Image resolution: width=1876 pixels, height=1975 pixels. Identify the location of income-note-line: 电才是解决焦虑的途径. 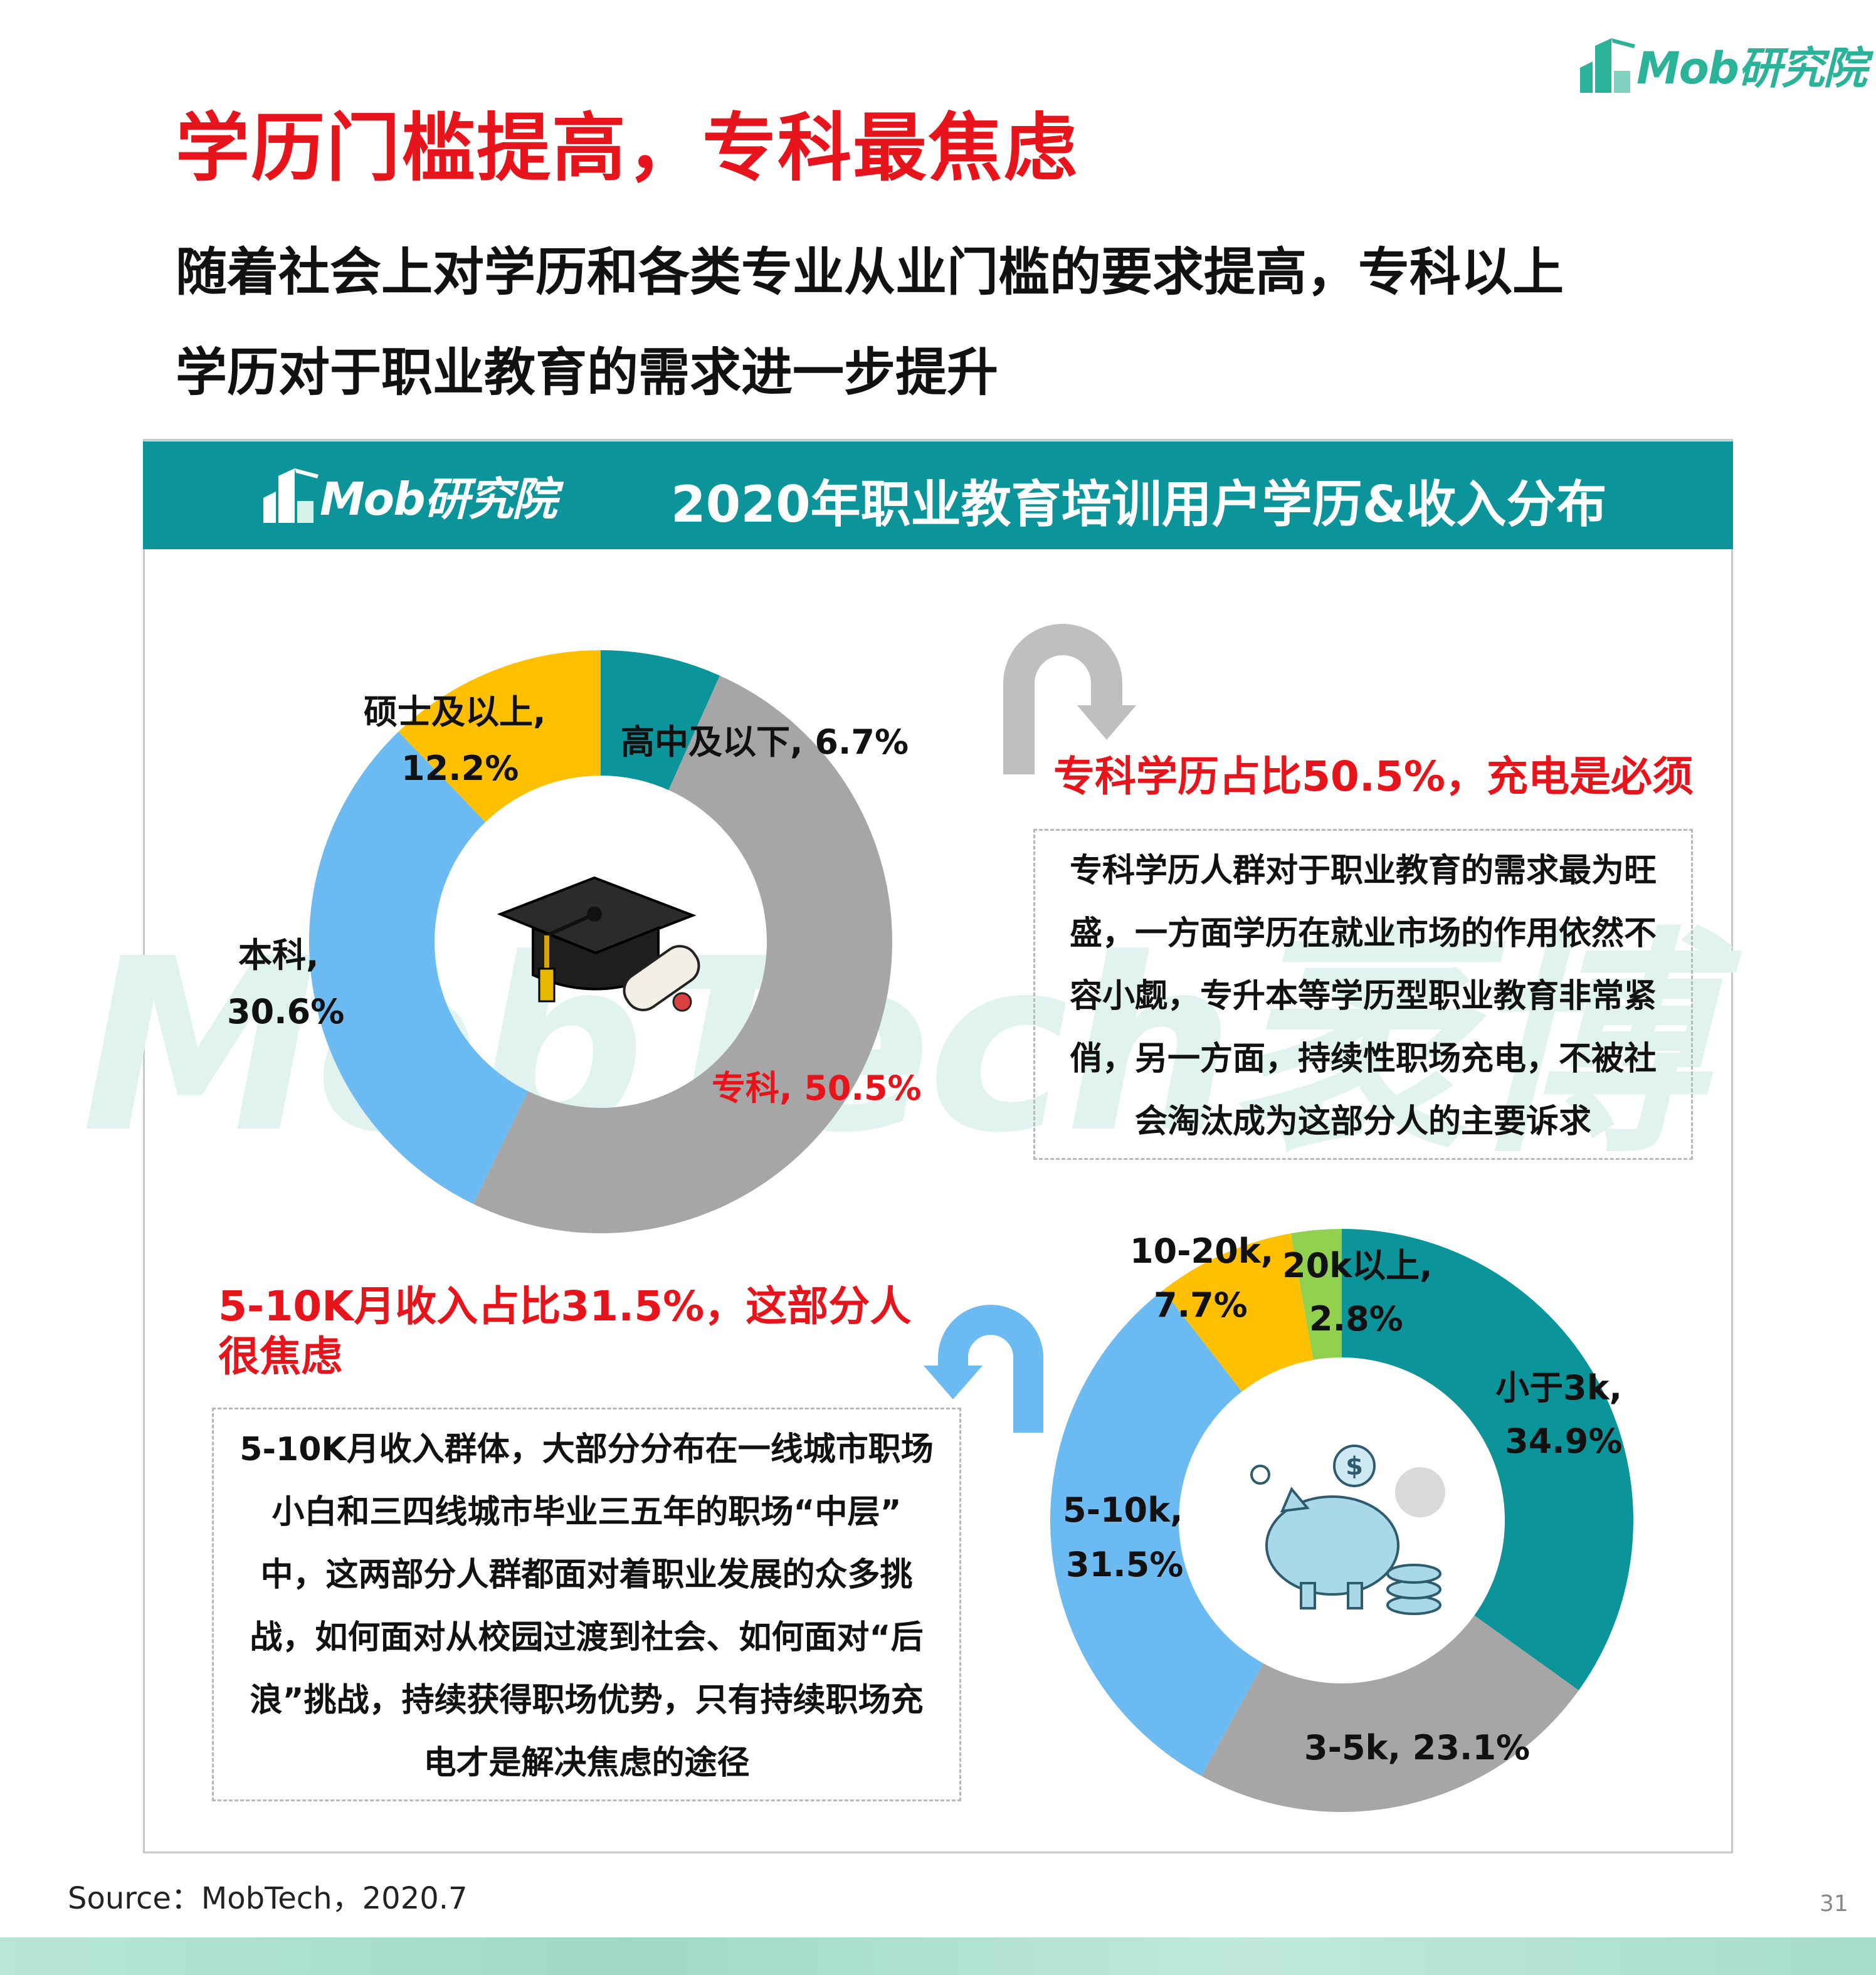
(586, 1763).